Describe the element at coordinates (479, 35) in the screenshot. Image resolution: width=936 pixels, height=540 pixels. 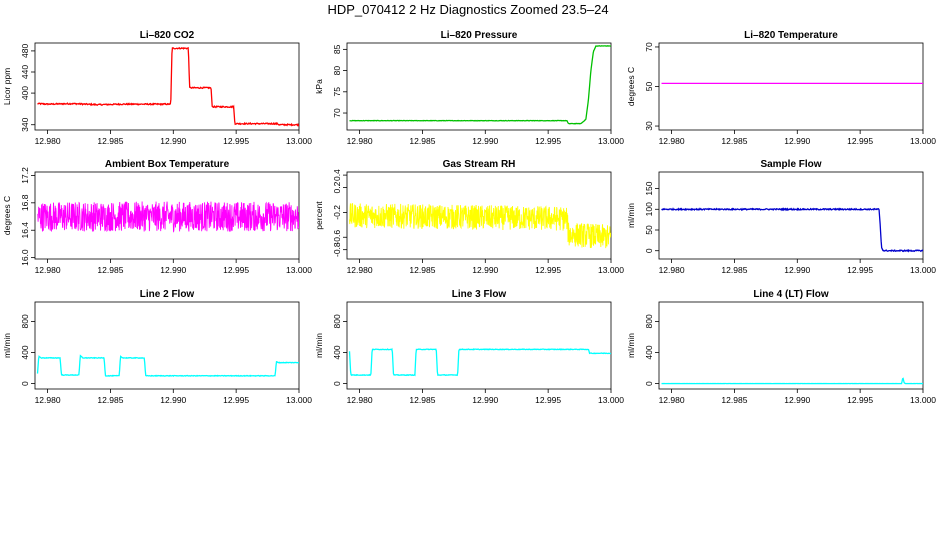
I see `panel-title: Li–820 Pressure` at that location.